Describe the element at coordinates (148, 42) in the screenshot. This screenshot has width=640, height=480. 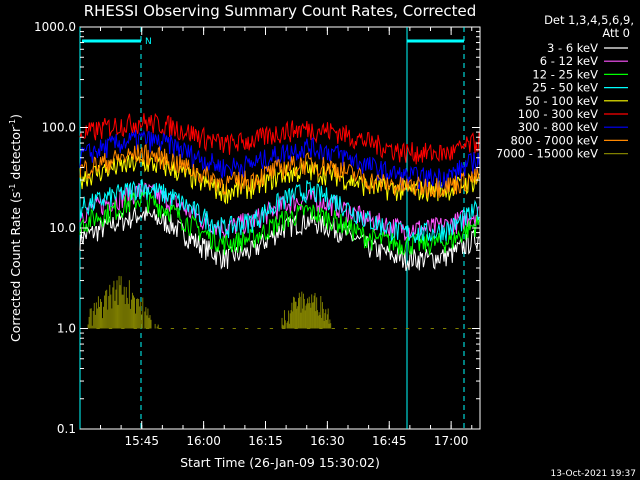
I see `night-flag-label: N` at that location.